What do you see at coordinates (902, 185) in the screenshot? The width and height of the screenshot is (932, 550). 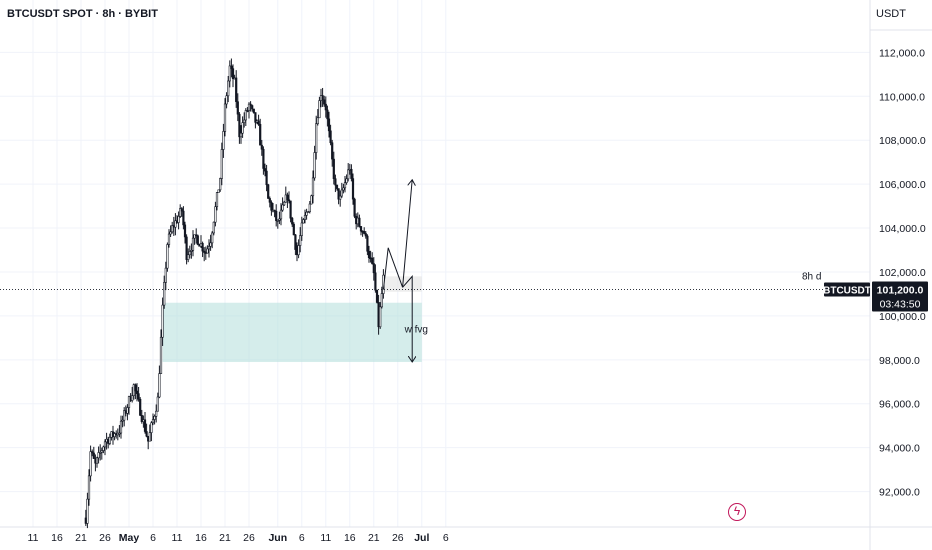 I see `y-tick-label: 106,000.0` at bounding box center [902, 185].